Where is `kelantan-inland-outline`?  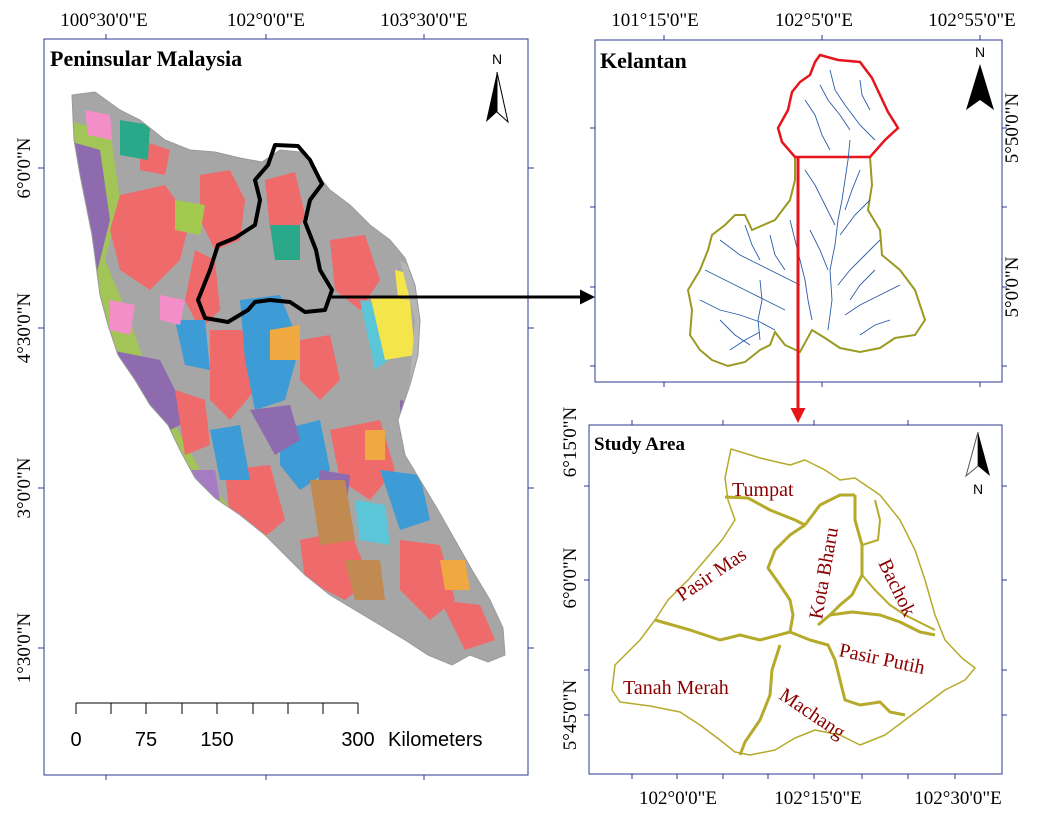
kelantan-inland-outline is located at coordinates (806, 262).